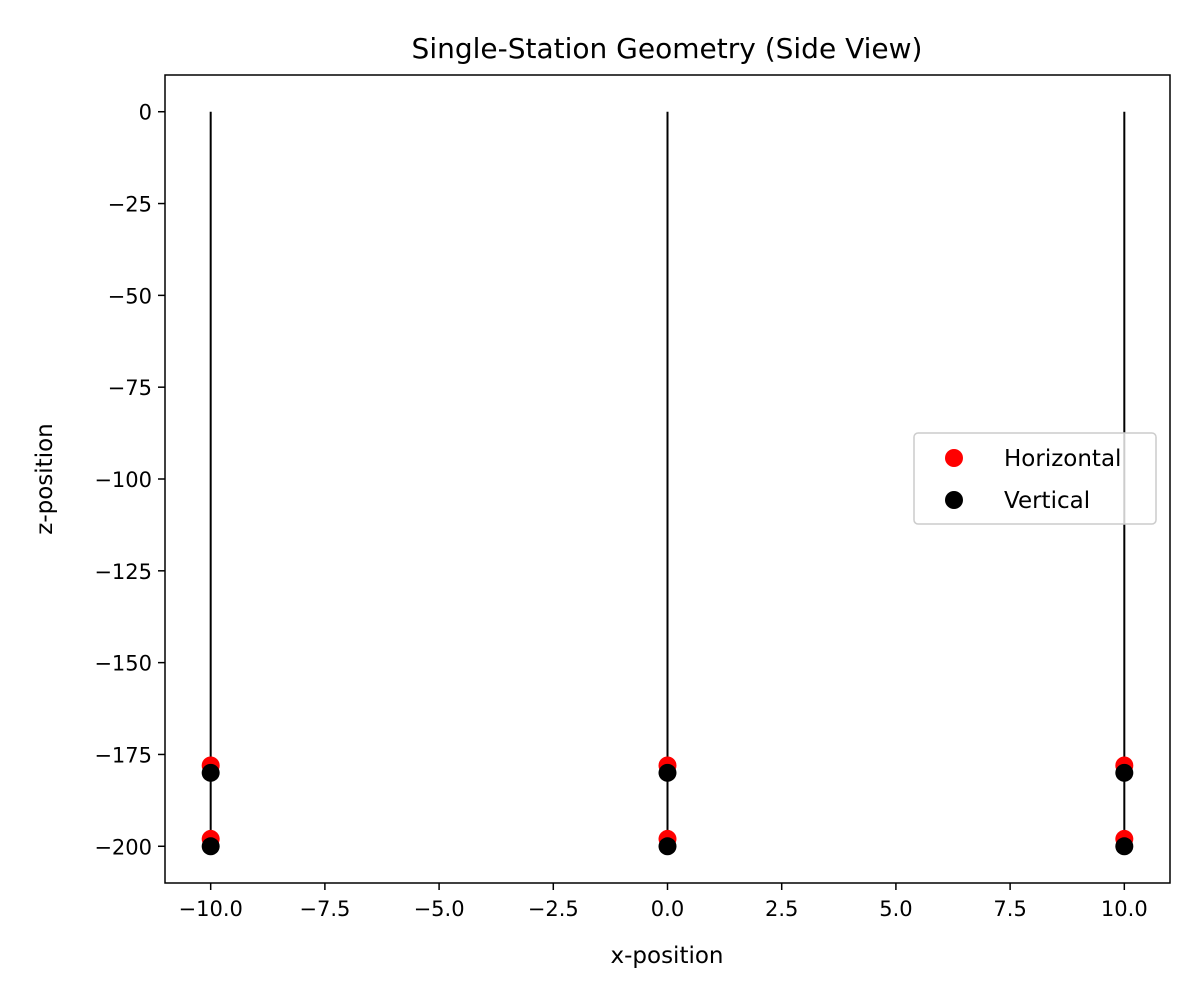 This screenshot has width=1200, height=1000. Describe the element at coordinates (1062, 459) in the screenshot. I see `legend-label-horizontal: Horizontal` at that location.